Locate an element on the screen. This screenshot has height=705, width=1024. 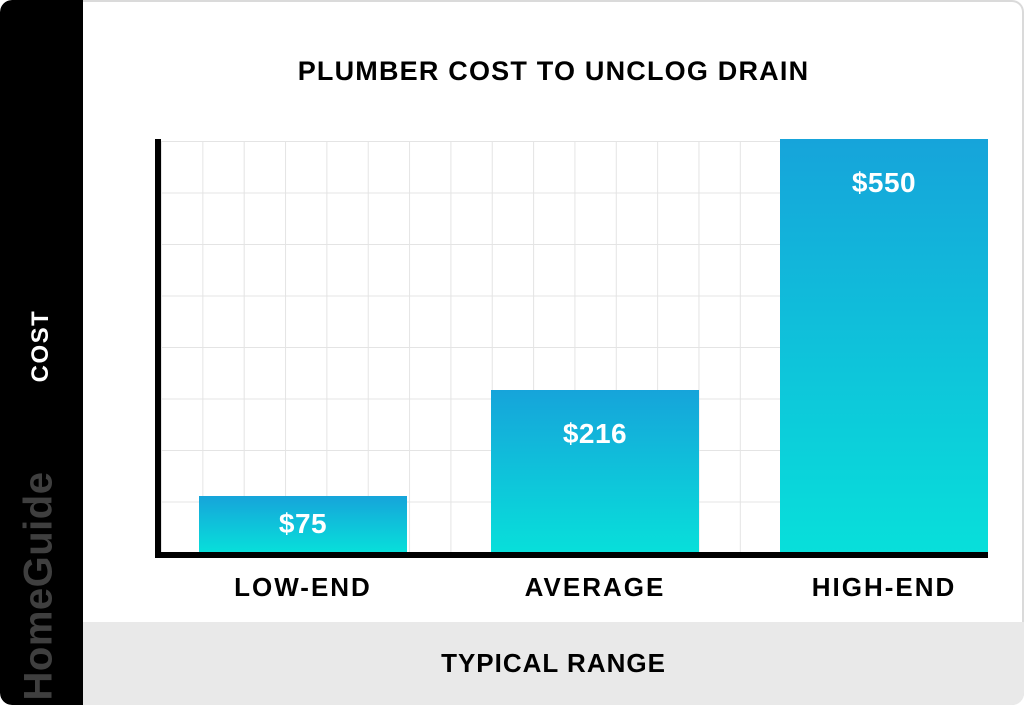
category-label: HIGH-END is located at coordinates (884, 587).